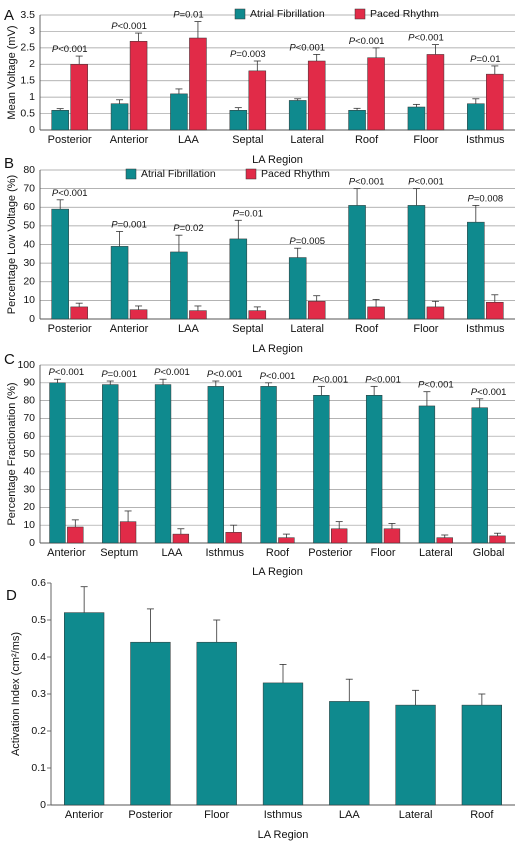  Describe the element at coordinates (12, 72) in the screenshot. I see `y-axis-title: Mean Voltage (mV)` at that location.